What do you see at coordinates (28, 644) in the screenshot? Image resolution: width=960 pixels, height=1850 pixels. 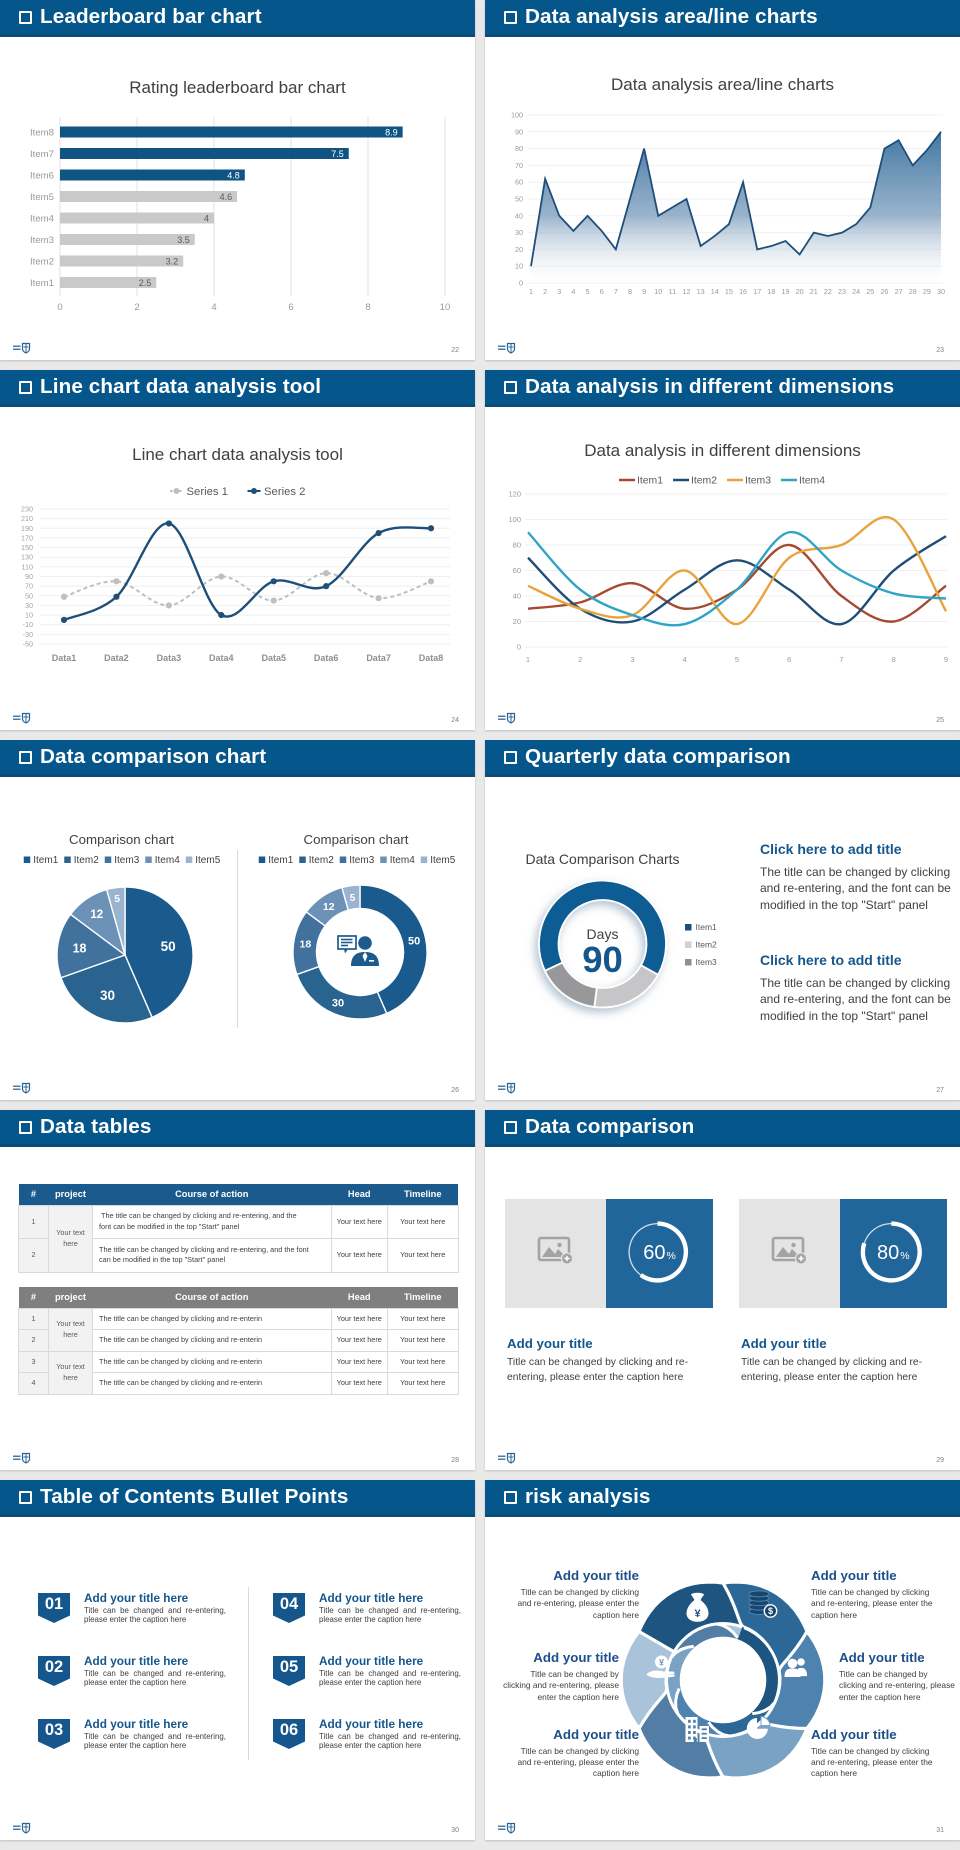 I see `svg-text: -50` at bounding box center [28, 644].